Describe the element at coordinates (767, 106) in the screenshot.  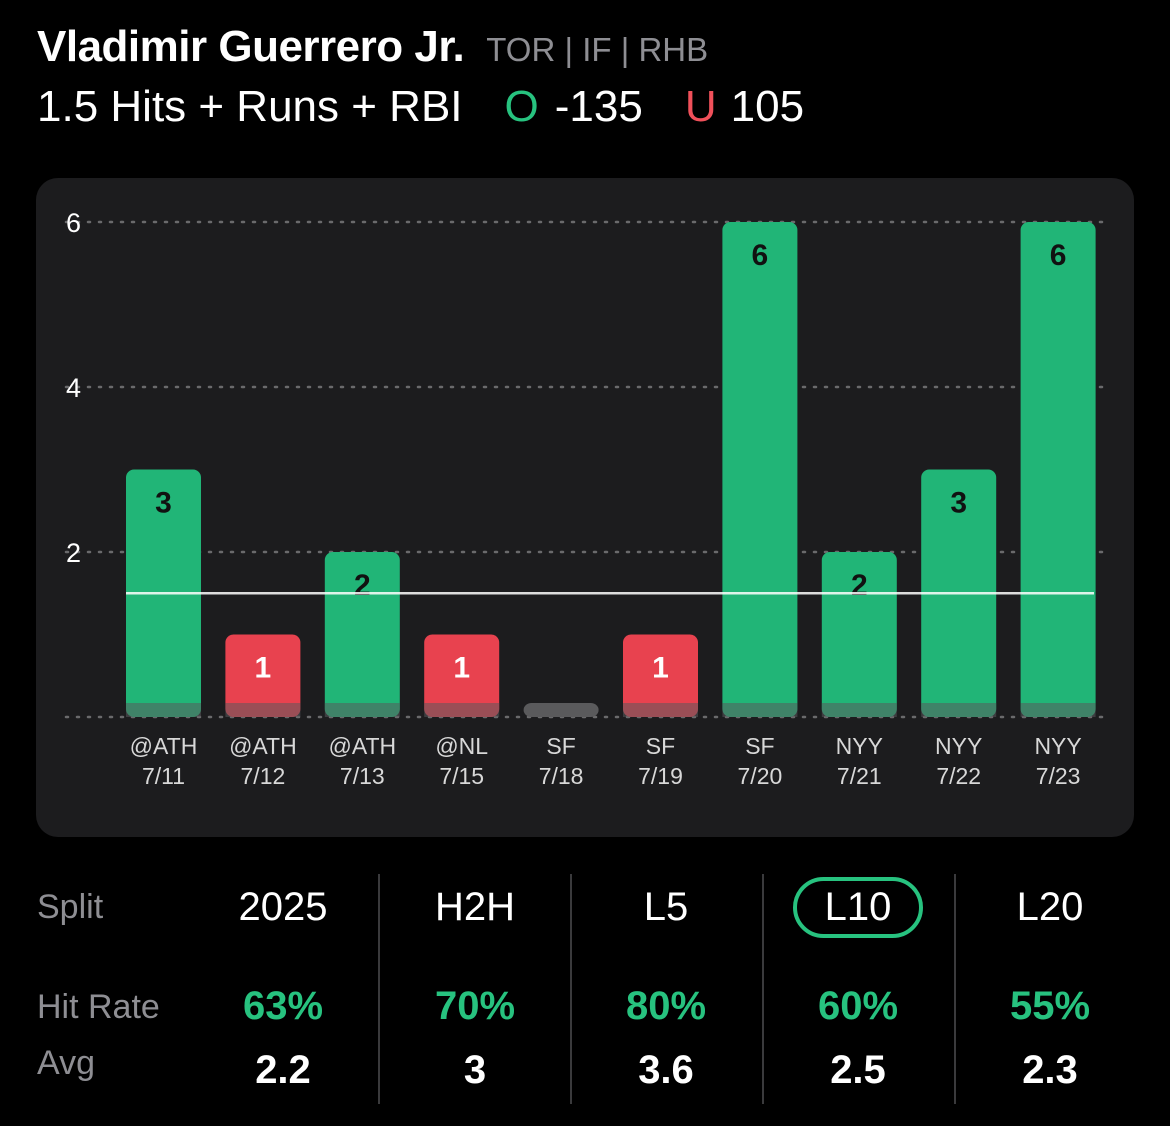
I see `under-odds: 105` at that location.